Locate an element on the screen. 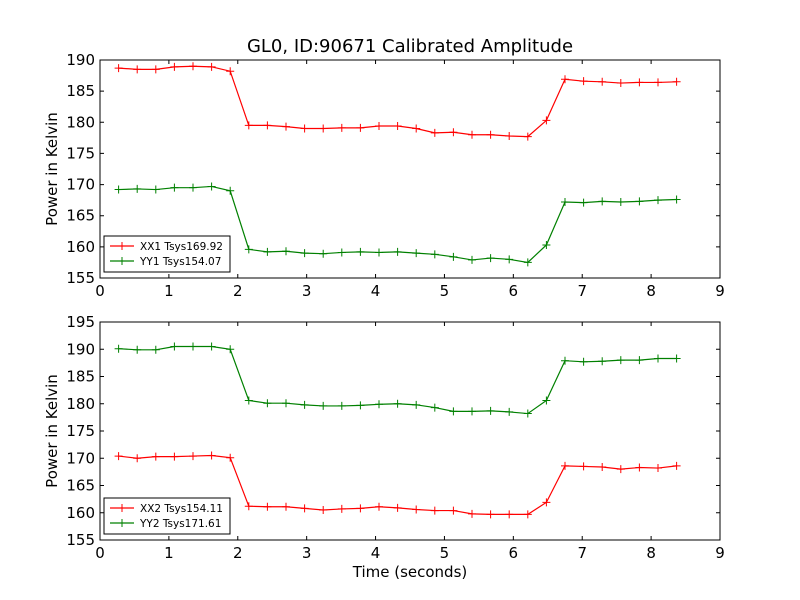 Image resolution: width=800 pixels, height=600 pixels. x-tick-label: 6 is located at coordinates (514, 291).